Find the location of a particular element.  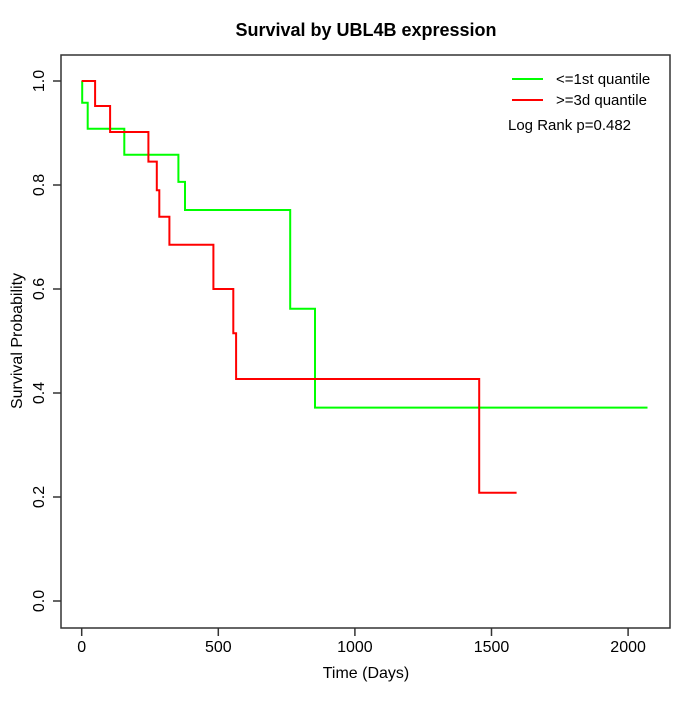

chart-title: Survival by UBL4B expression is located at coordinates (365, 30).